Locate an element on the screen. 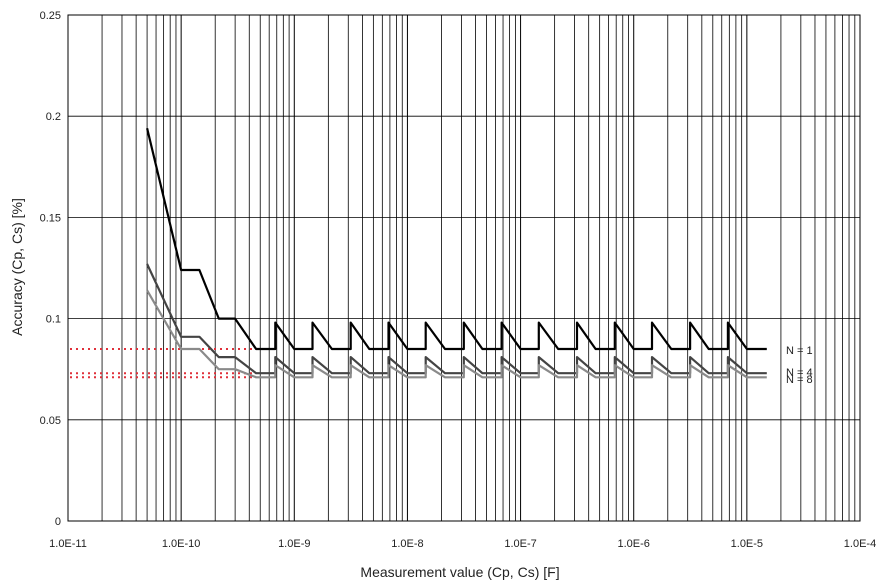  y-tick-label: 0.05 is located at coordinates (50, 421).